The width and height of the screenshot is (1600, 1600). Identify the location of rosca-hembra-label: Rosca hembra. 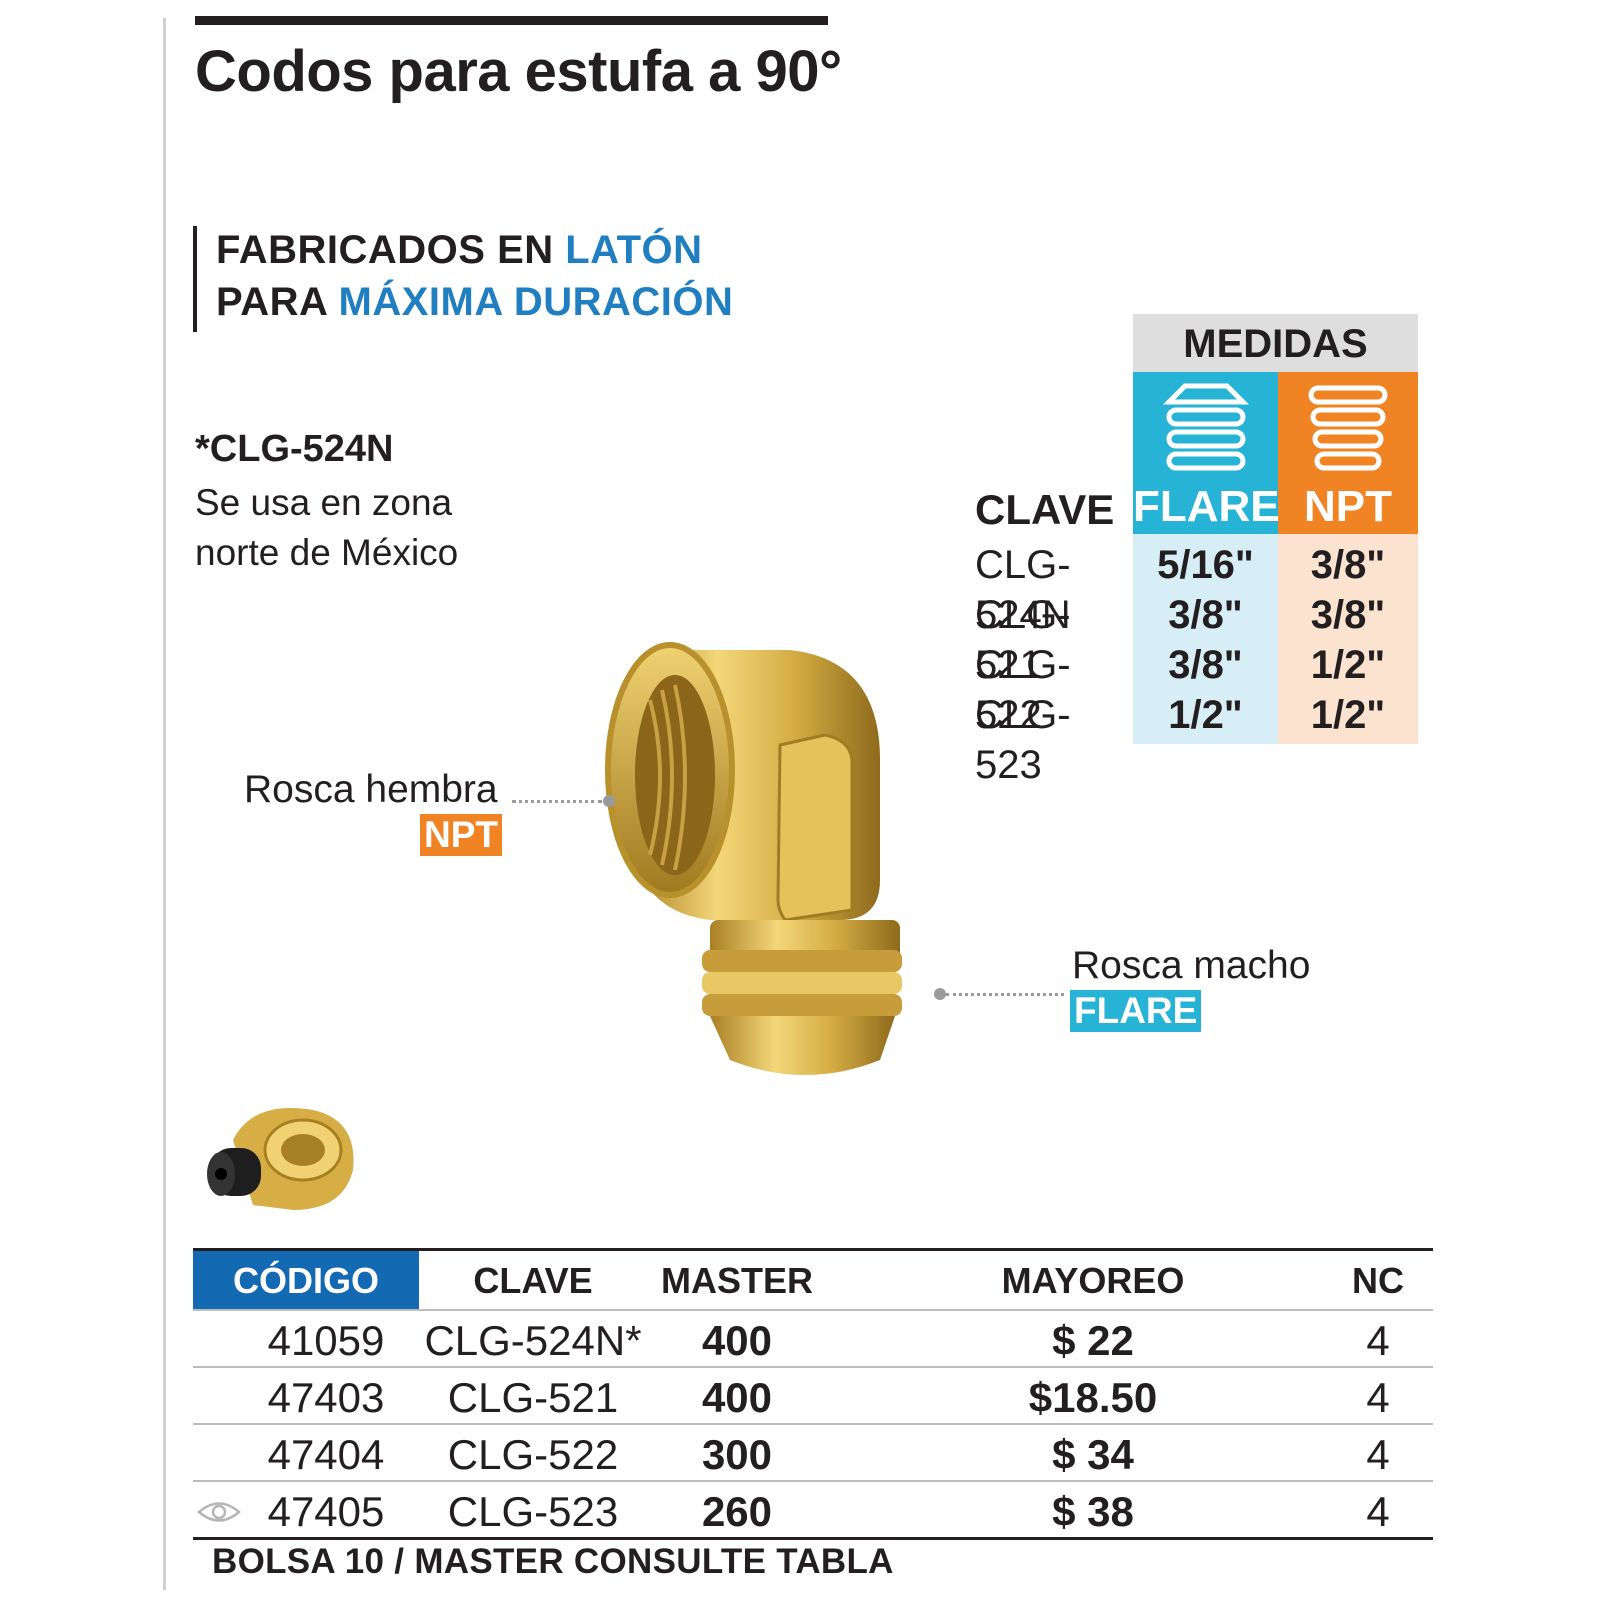
(371, 789).